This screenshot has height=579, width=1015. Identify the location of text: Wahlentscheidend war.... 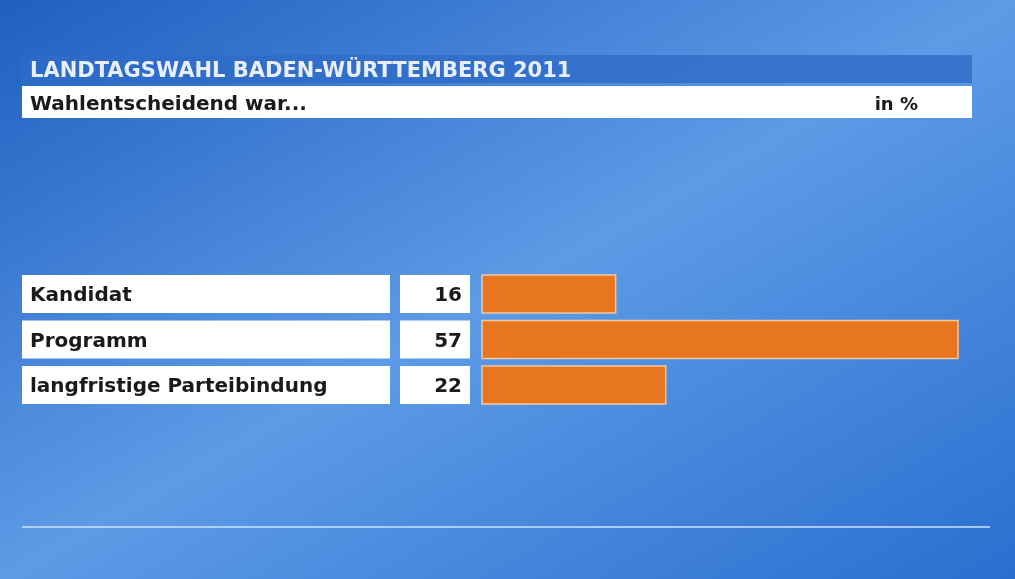
(168, 103).